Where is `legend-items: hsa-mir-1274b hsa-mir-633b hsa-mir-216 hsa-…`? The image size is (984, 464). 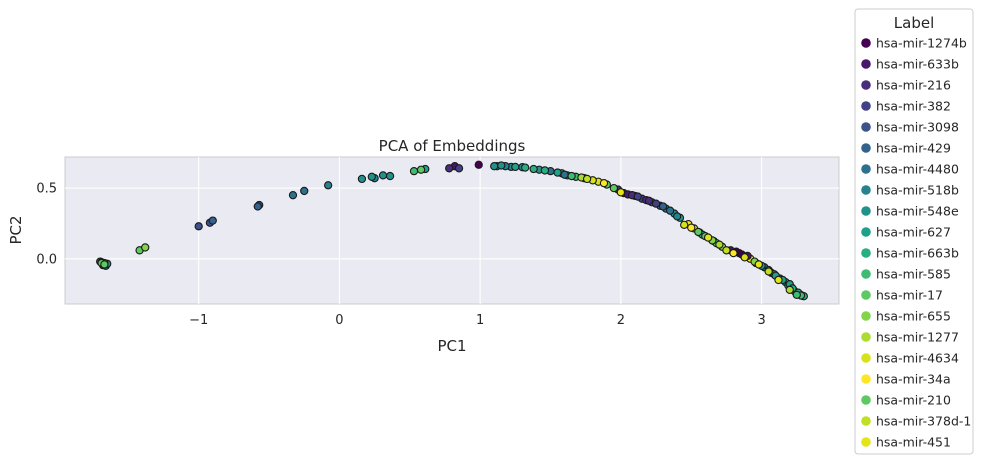
legend-items: hsa-mir-1274b hsa-mir-633b hsa-mir-216 hsa-… is located at coordinates (916, 242).